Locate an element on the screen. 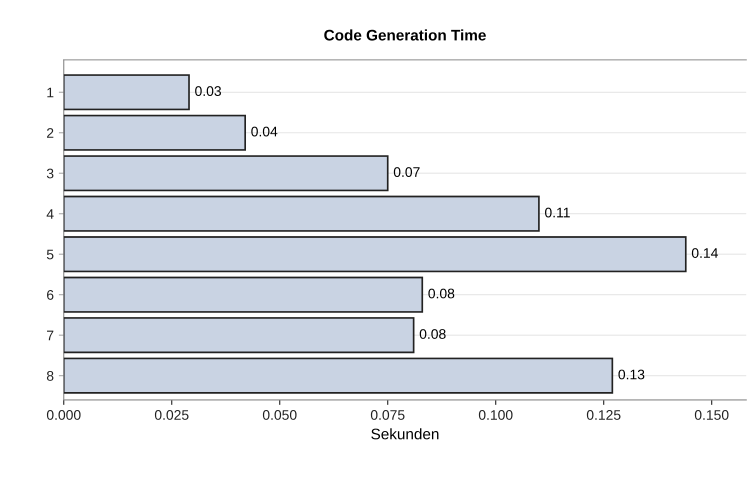 This screenshot has height=479, width=750. data-label: 0.14 is located at coordinates (705, 253).